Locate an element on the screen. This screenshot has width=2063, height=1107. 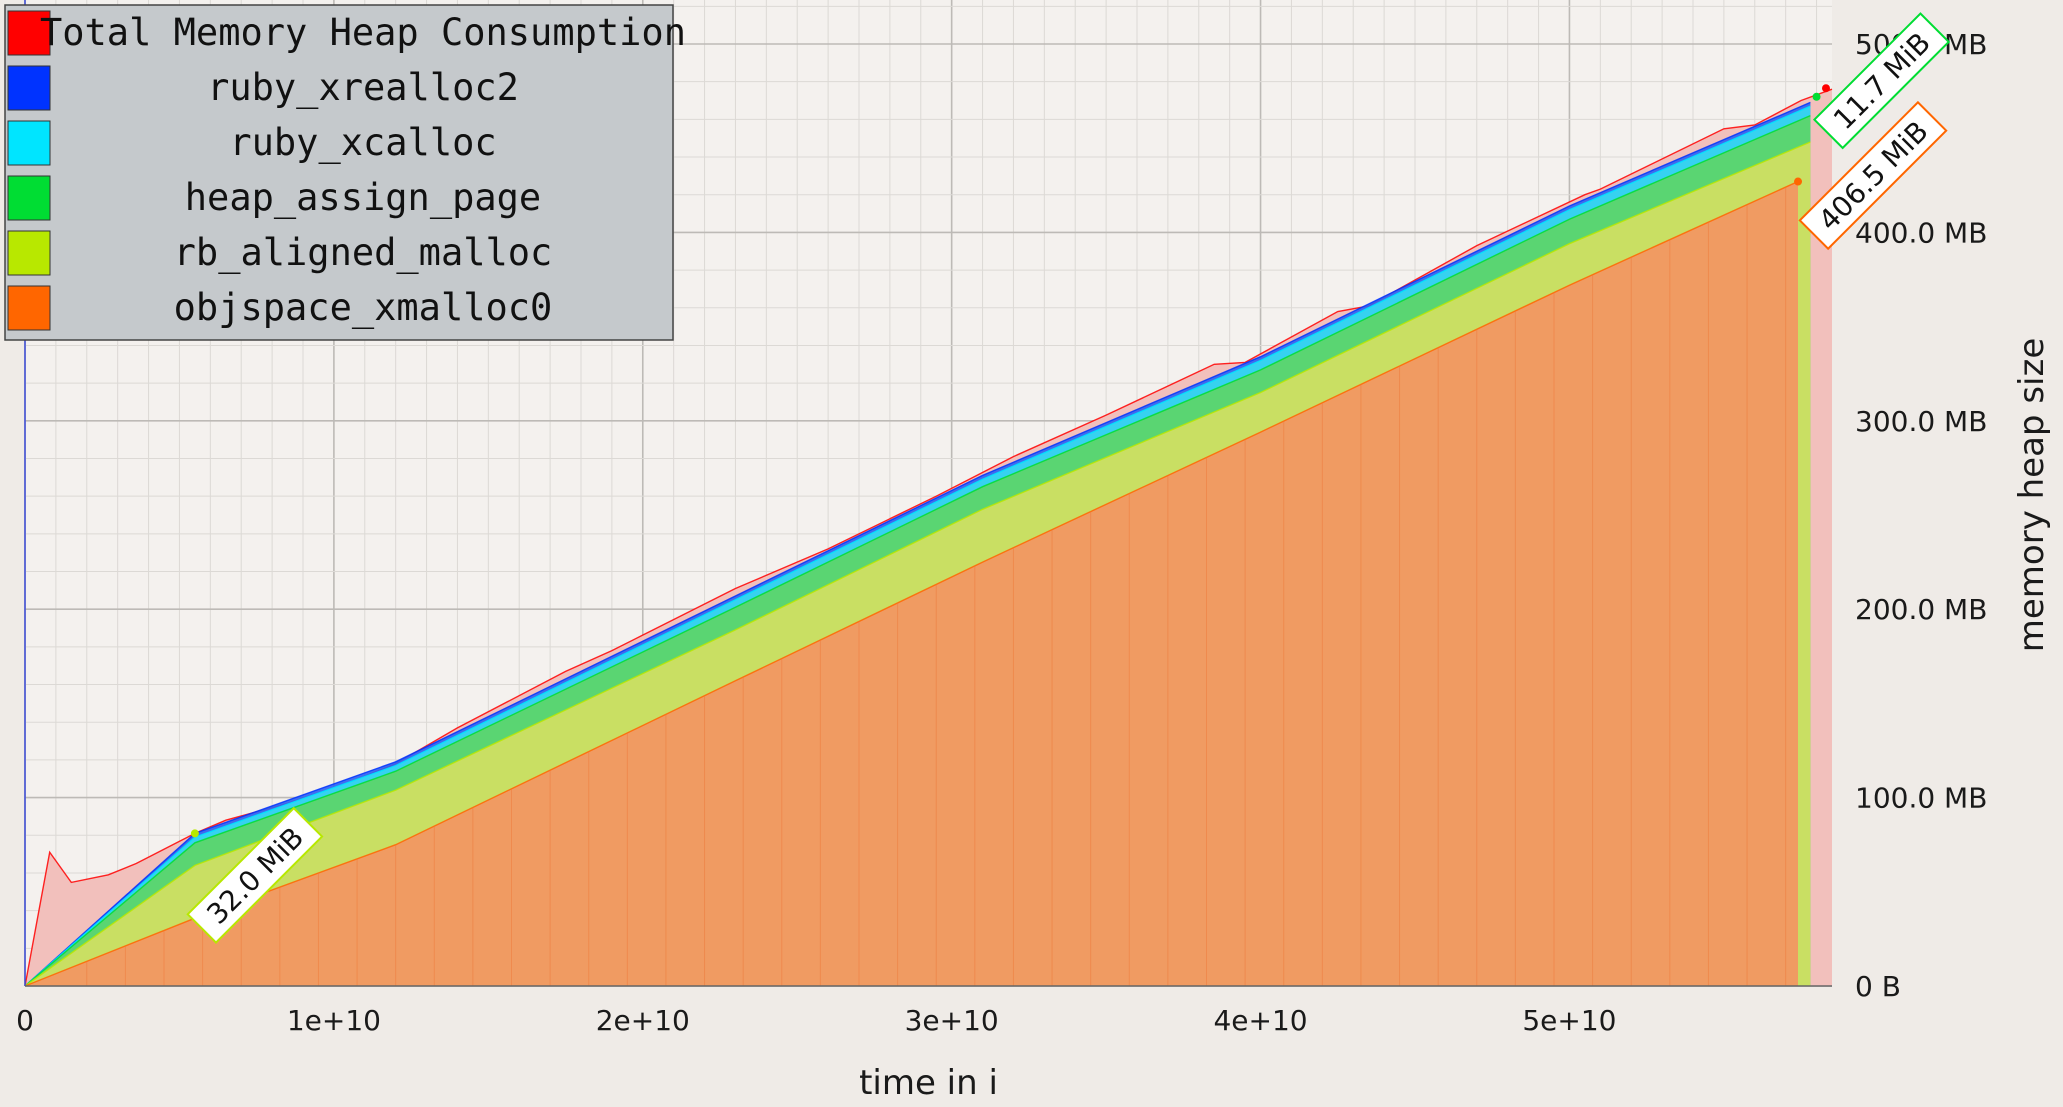
y-axis-title: memory heap size is located at coordinates (2032, 495).